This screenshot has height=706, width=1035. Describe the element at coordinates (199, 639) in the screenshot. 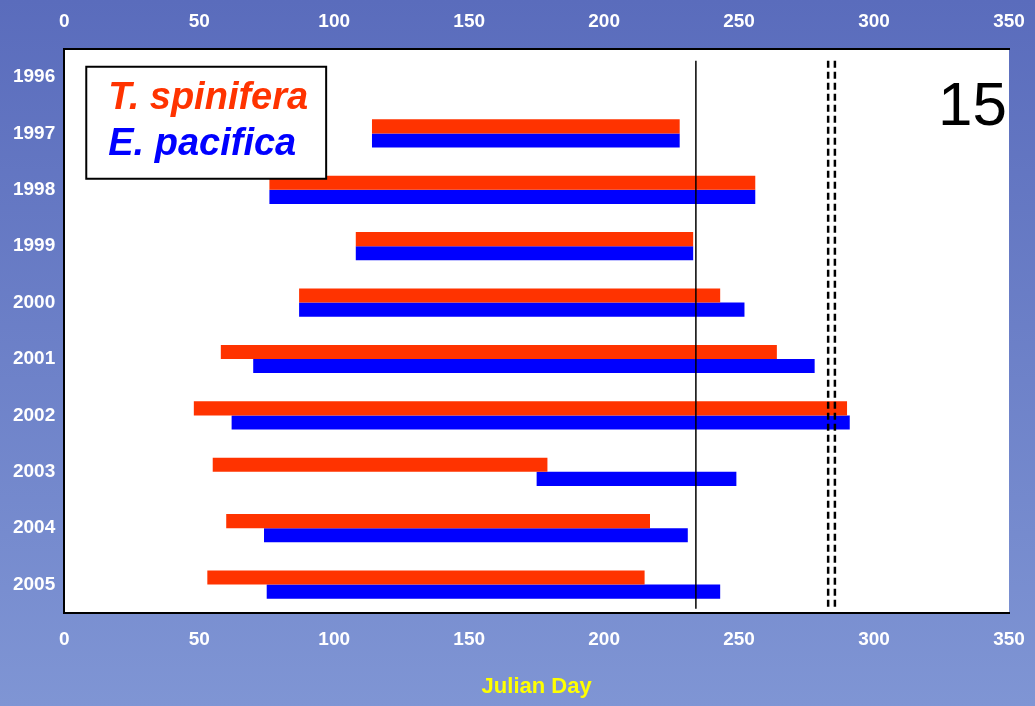

I see `x-tick-label: 50` at that location.